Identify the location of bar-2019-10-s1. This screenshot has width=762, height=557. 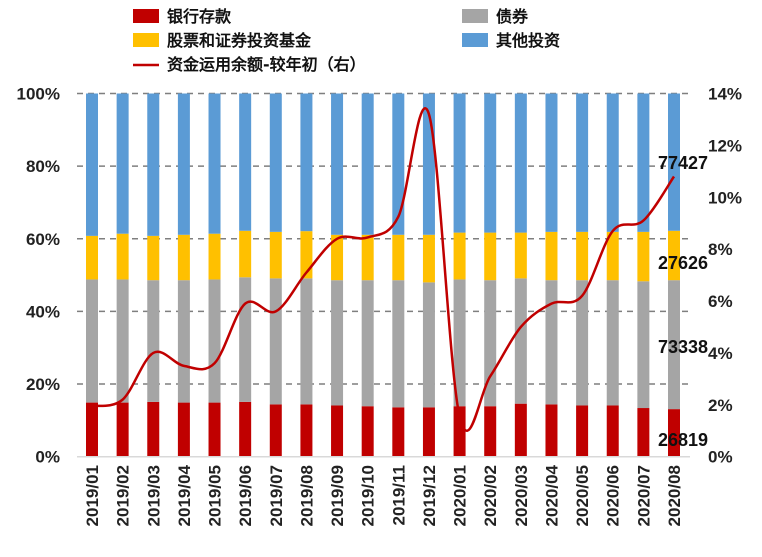
(367, 343).